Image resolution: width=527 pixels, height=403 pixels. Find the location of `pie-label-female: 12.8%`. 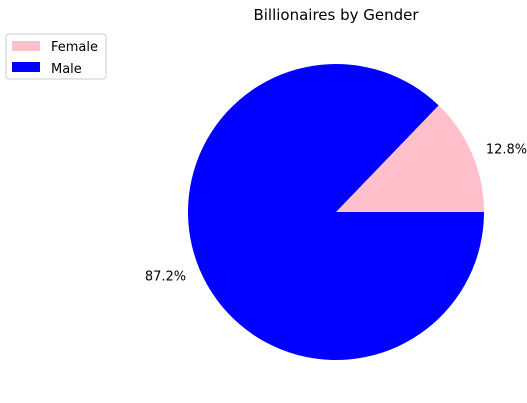

pie-label-female: 12.8% is located at coordinates (506, 149).